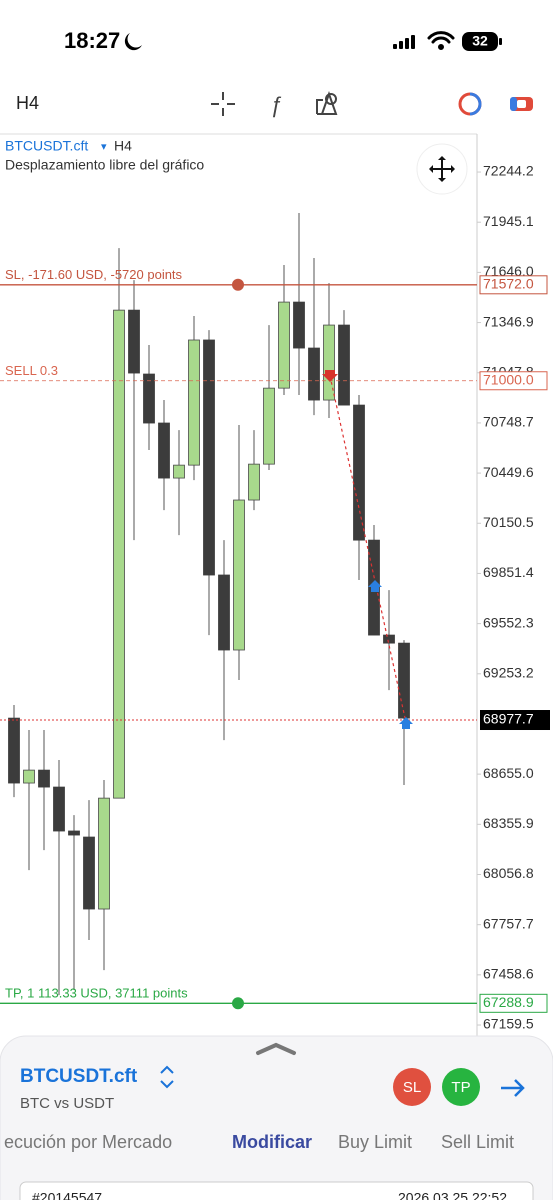  Describe the element at coordinates (508, 379) in the screenshot. I see `level-price: 71000.0` at that location.